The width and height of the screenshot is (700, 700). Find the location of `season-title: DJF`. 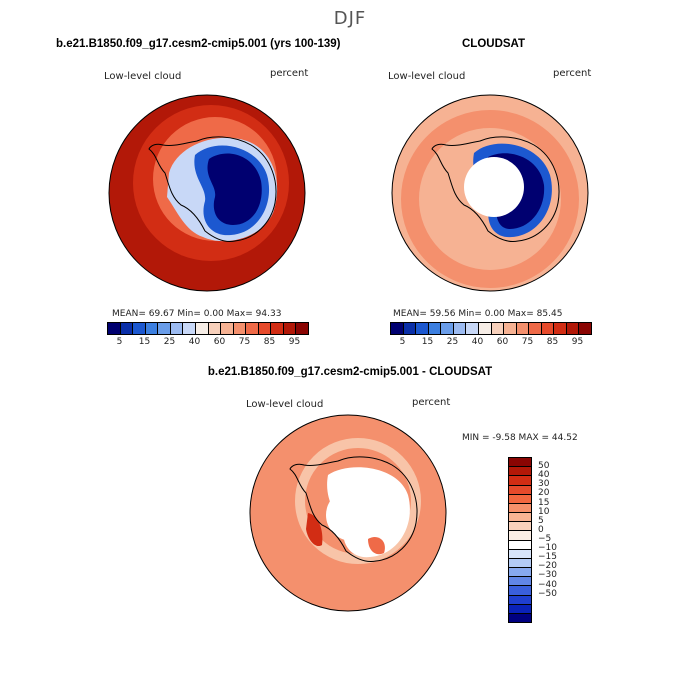

season-title: DJF is located at coordinates (350, 18).